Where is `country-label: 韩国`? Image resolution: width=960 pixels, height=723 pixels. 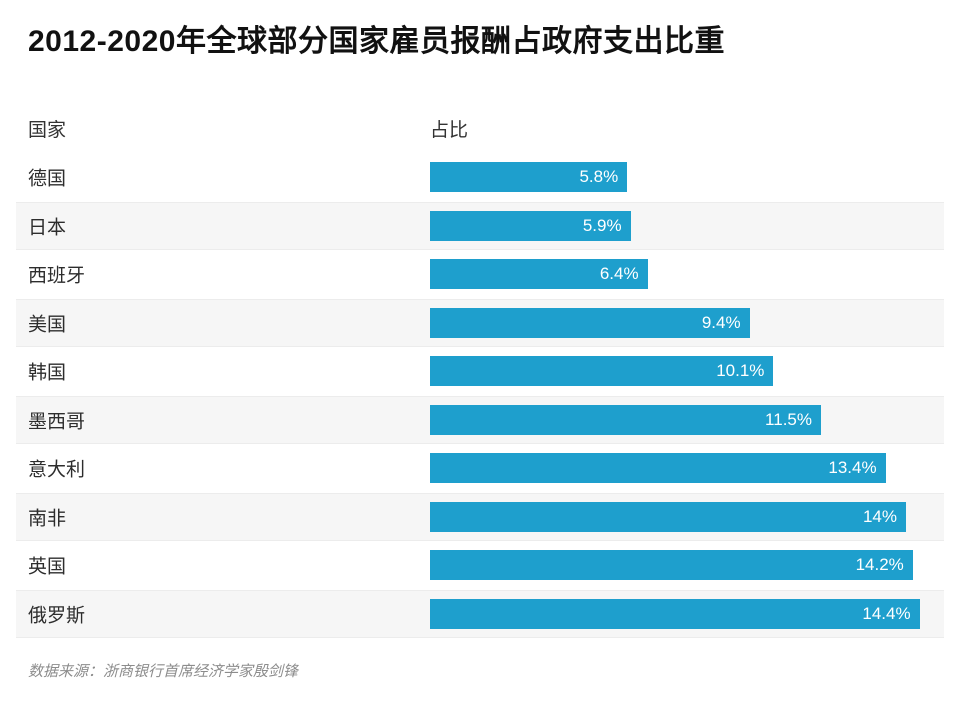
country-label: 韩国 is located at coordinates (47, 373).